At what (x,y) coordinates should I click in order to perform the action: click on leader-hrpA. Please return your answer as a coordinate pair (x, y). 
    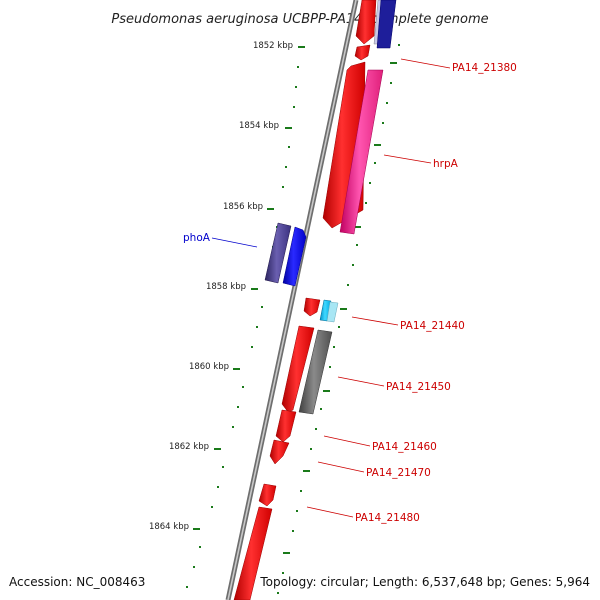
    Looking at the image, I should click on (407, 159).